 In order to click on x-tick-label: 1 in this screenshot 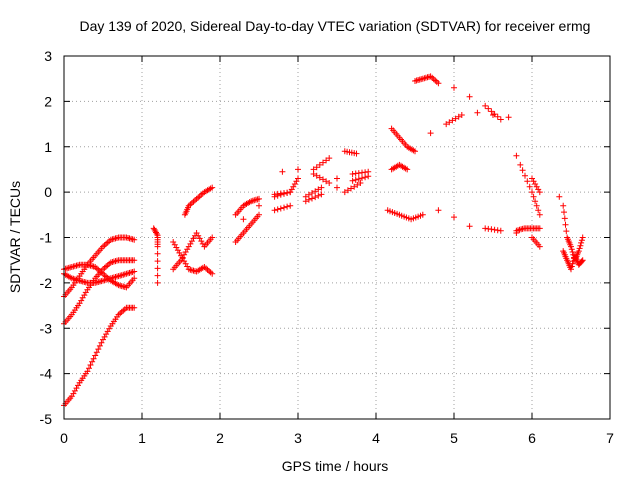, I will do `click(142, 438)`.